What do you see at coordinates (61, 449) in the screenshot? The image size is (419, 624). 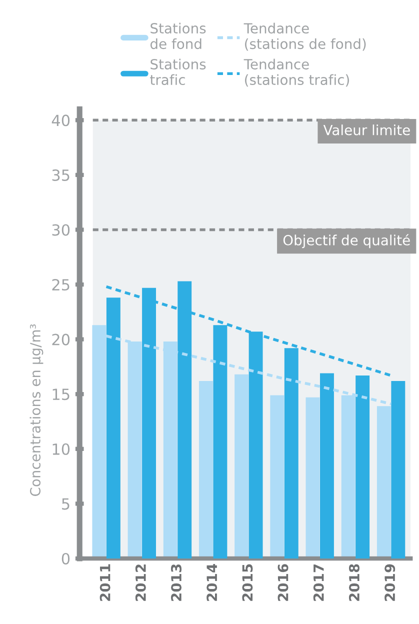 I see `y-tick-label: 10` at bounding box center [61, 449].